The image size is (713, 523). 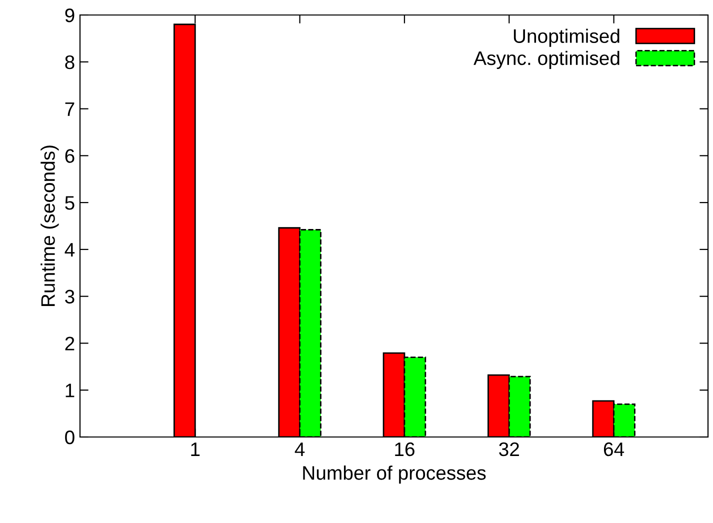 I want to click on y-tick-label: 1, so click(x=70, y=391).